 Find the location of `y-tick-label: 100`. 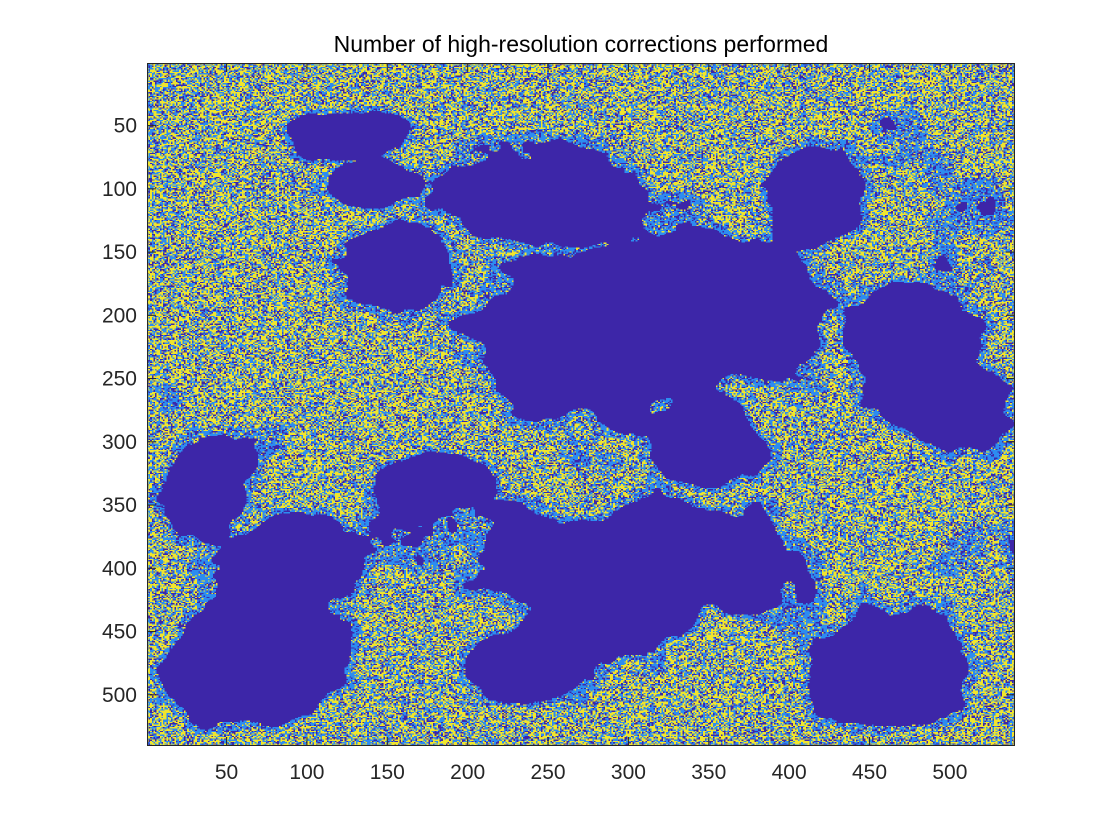

y-tick-label: 100 is located at coordinates (119, 189).